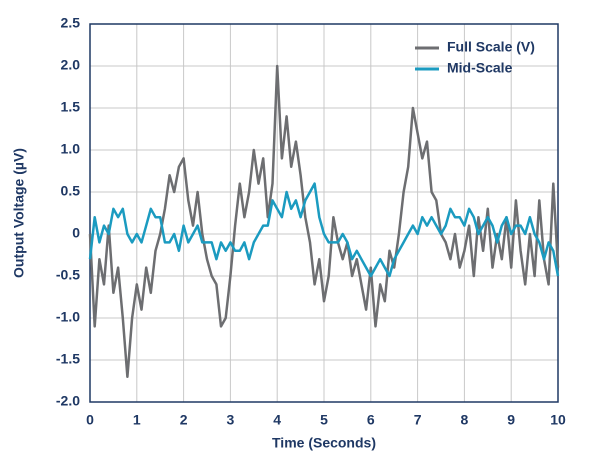  Describe the element at coordinates (511, 420) in the screenshot. I see `x-tick-label: 9` at that location.